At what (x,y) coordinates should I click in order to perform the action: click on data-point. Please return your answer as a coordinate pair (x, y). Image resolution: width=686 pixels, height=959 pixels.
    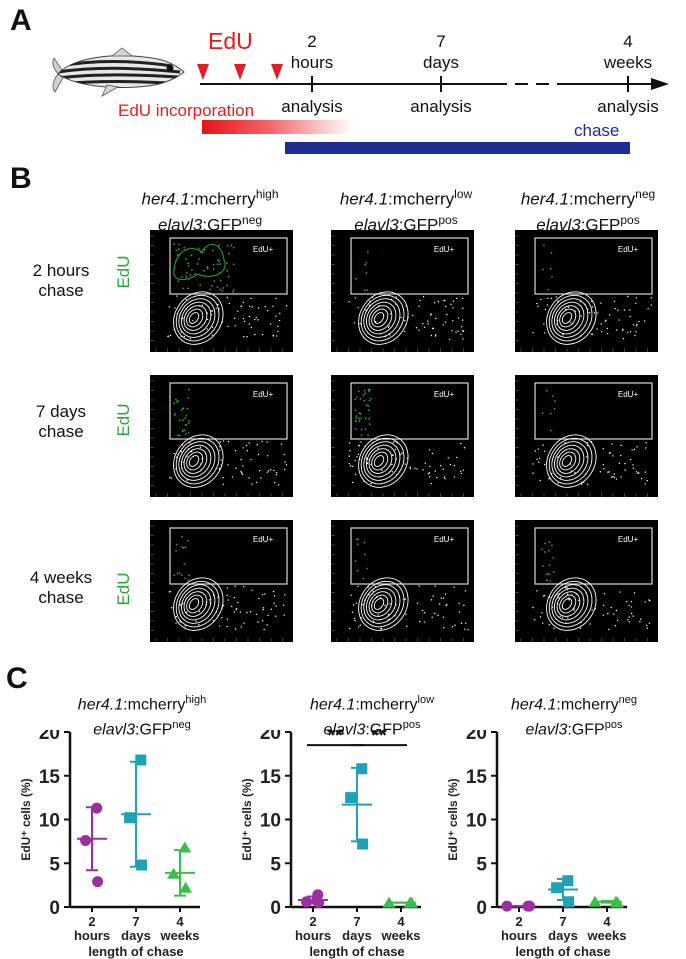
    Looking at the image, I should click on (98, 882).